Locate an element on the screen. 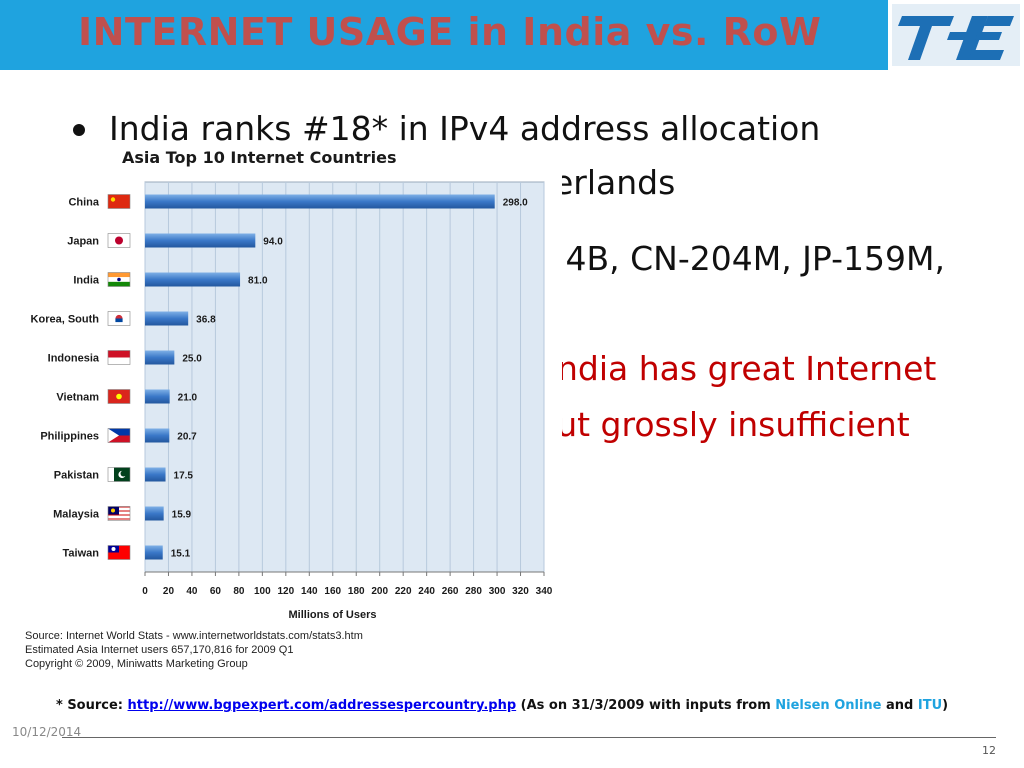  x-tick-label: 20 is located at coordinates (169, 591).